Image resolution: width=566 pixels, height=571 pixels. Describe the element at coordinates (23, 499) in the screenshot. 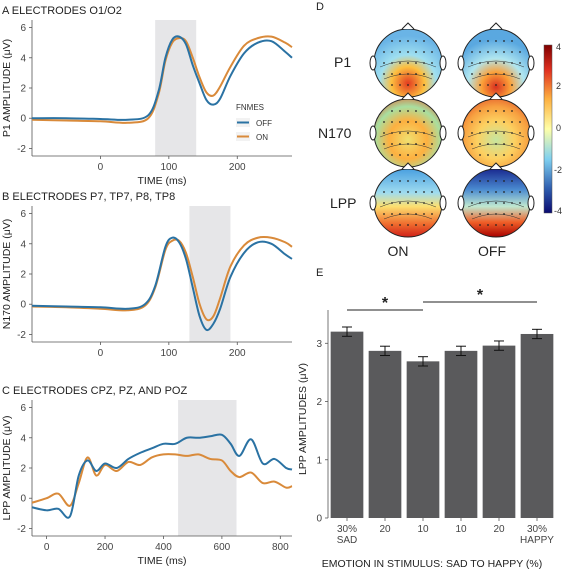

I see `panel-c-y-tick-label: 0` at that location.